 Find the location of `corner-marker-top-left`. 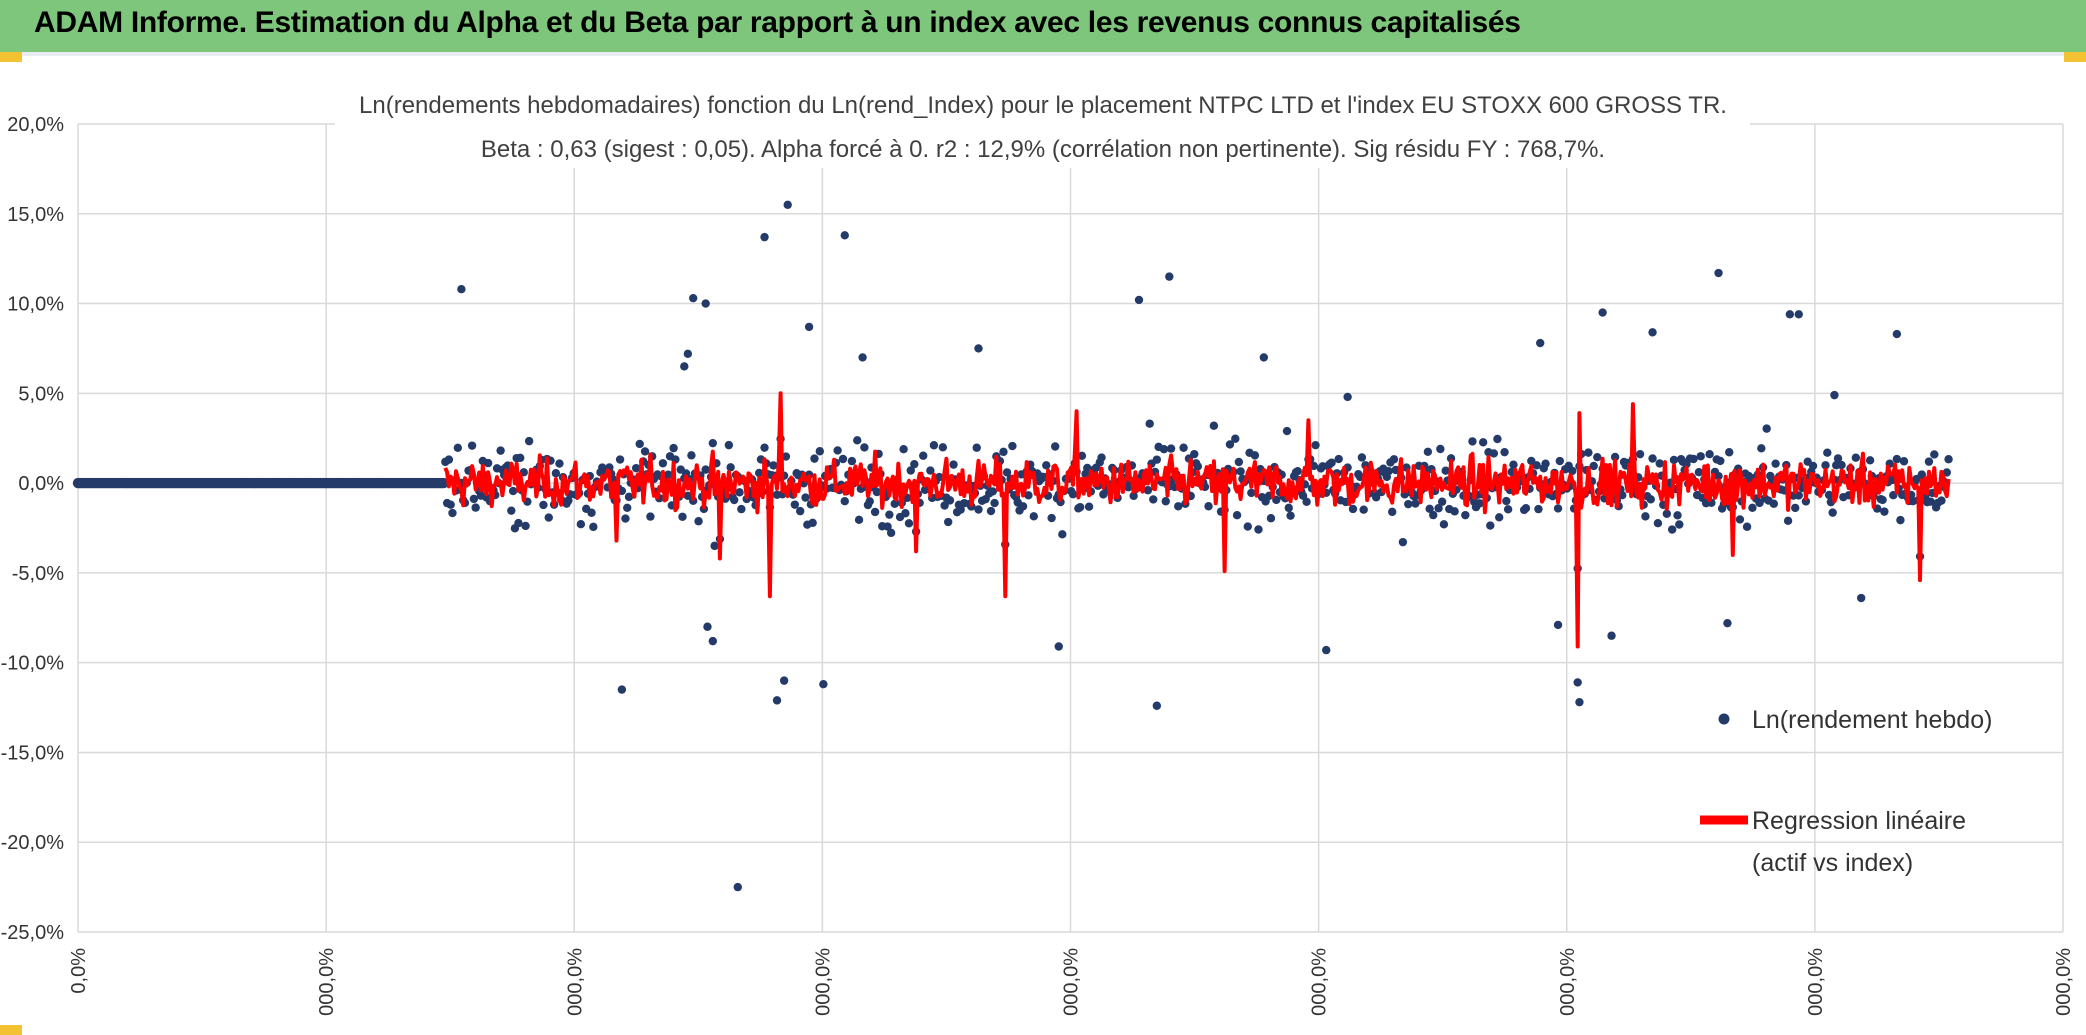

corner-marker-top-left is located at coordinates (11, 57).